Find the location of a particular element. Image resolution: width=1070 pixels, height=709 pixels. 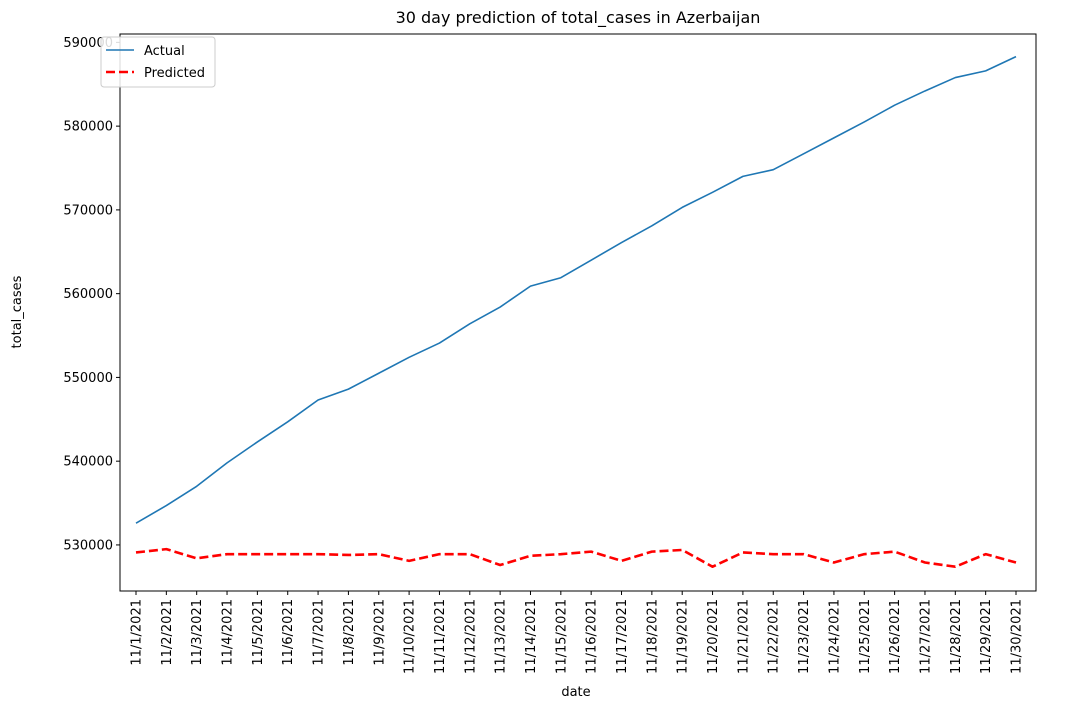

x-axis-label: date is located at coordinates (575, 692).